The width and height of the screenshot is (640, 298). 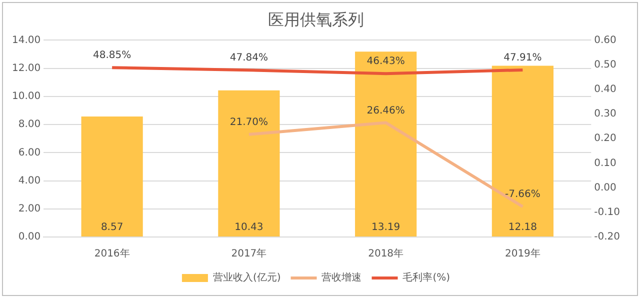 I want to click on y2-tick-label: 0.60, so click(x=605, y=40).